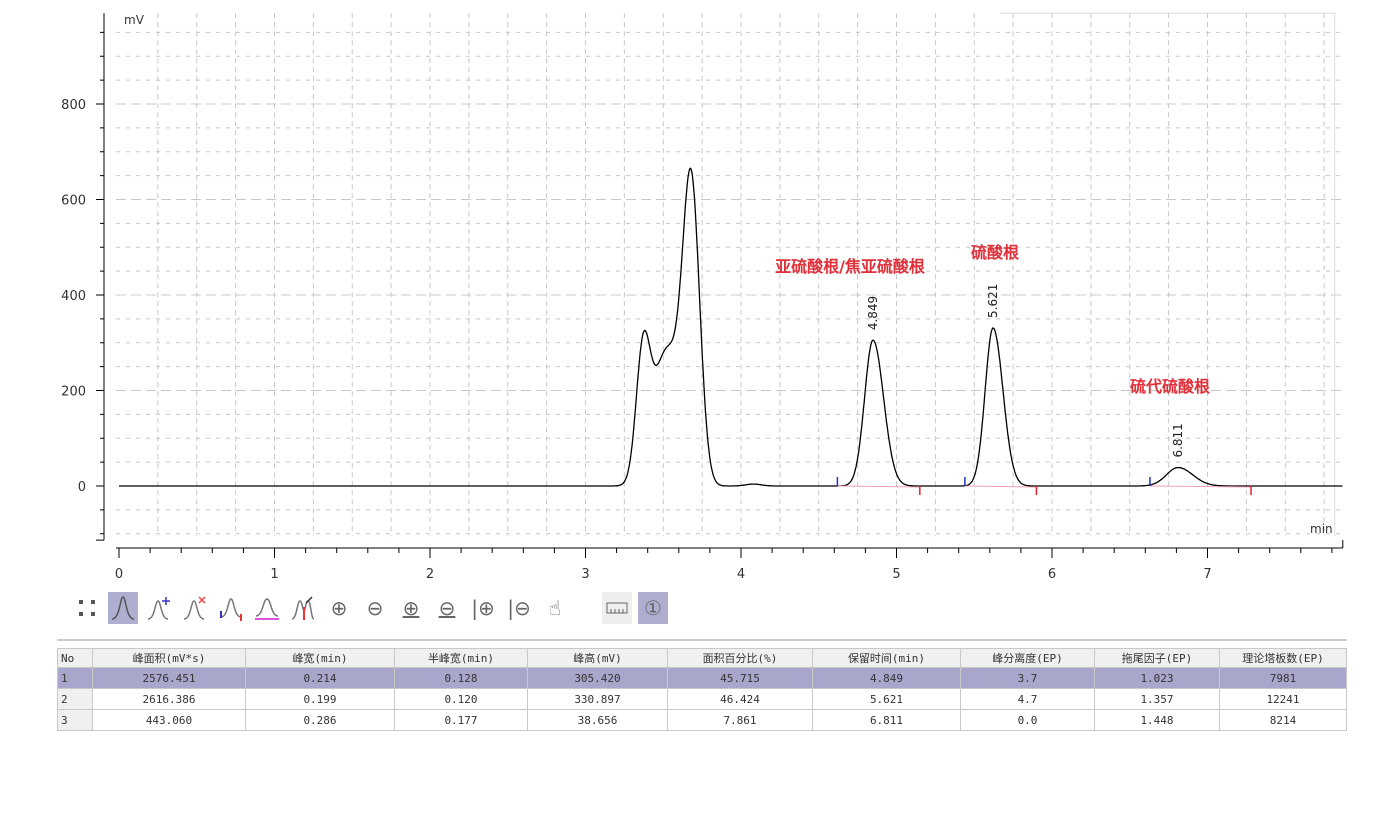  Describe the element at coordinates (896, 574) in the screenshot. I see `x-tick-label: 5` at that location.